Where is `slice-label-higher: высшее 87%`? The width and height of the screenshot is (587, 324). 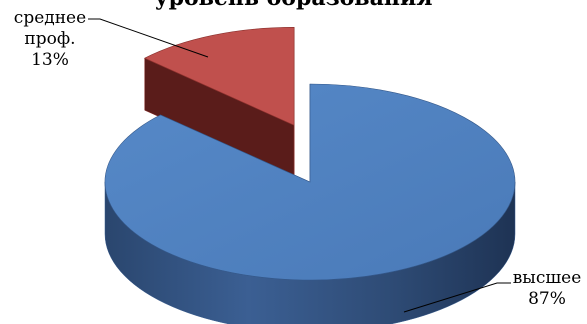 slice-label-higher: высшее 87% is located at coordinates (547, 289).